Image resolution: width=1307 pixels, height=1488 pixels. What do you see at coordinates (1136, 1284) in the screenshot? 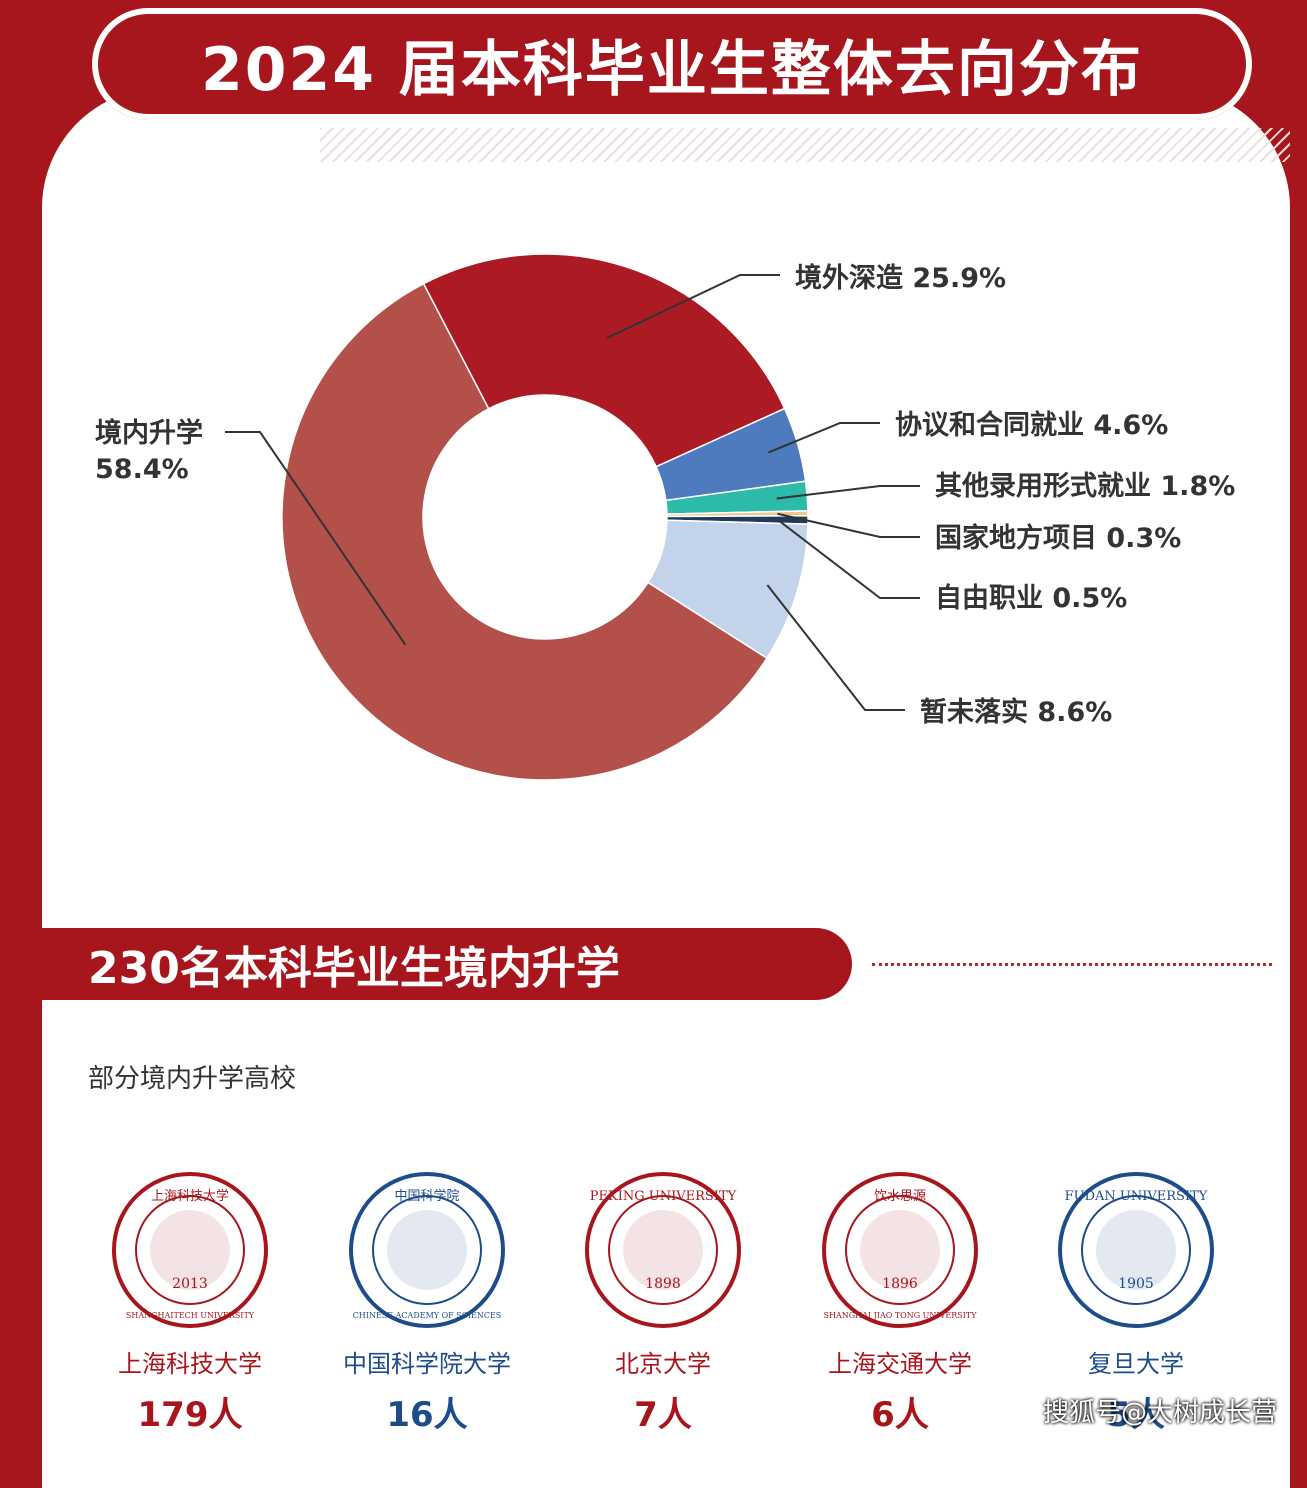
I see `svg-text: 1905` at bounding box center [1136, 1284].